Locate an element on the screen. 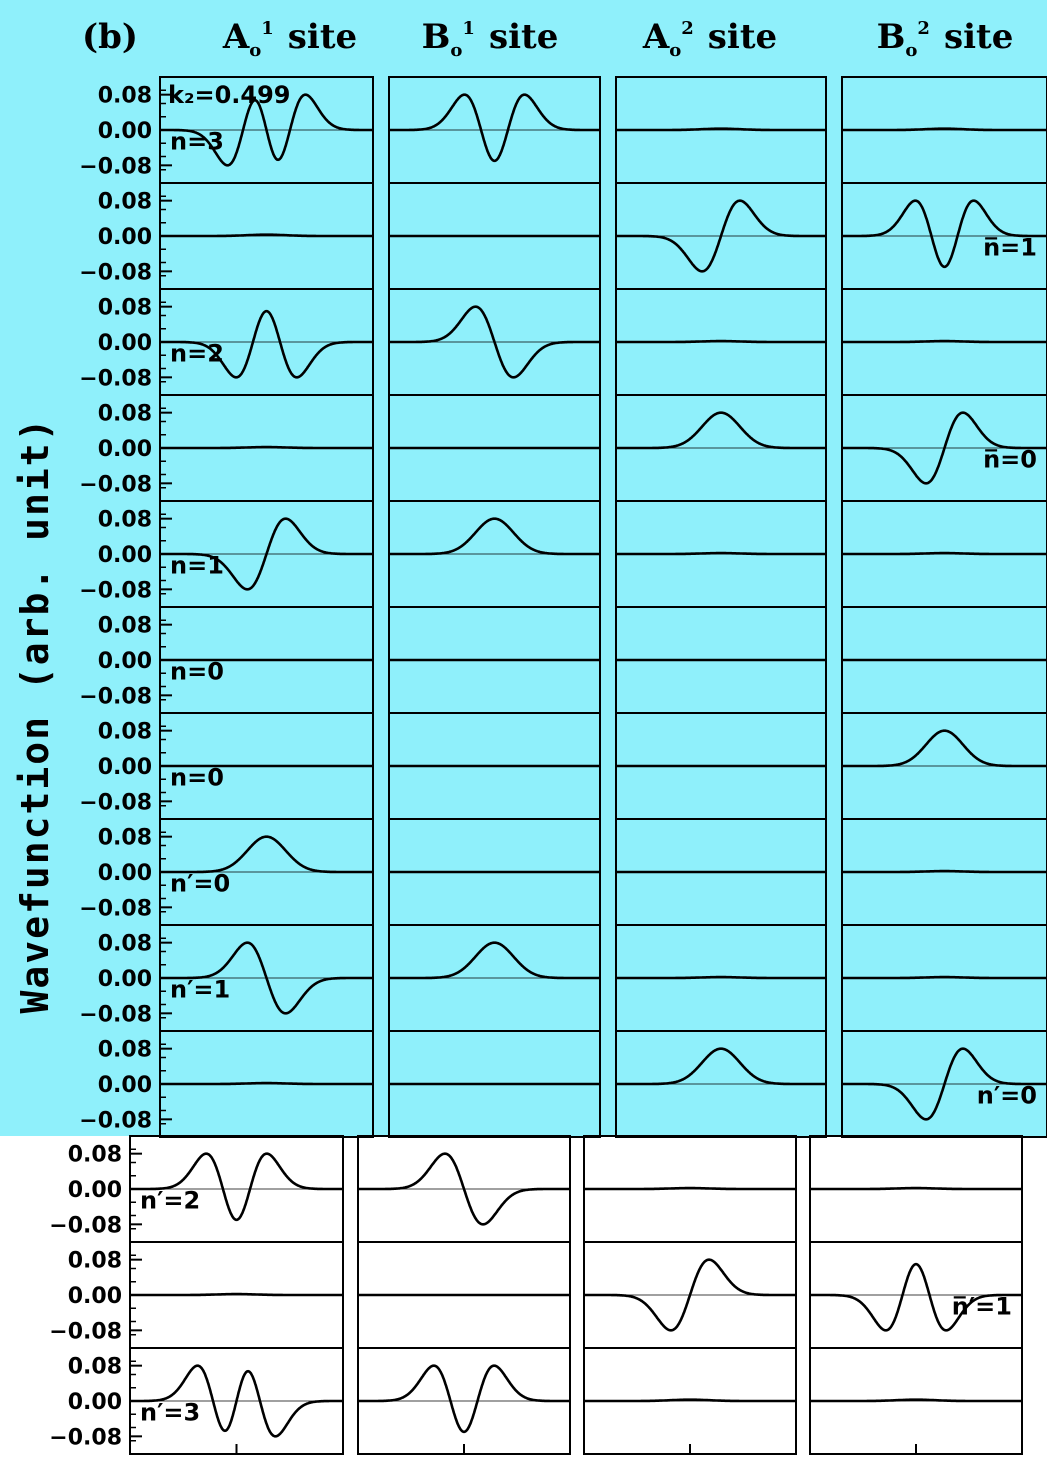 The height and width of the screenshot is (1471, 1047). row-4: 0.08 0.00 −0.08 n̅=0 is located at coordinates (563, 448).